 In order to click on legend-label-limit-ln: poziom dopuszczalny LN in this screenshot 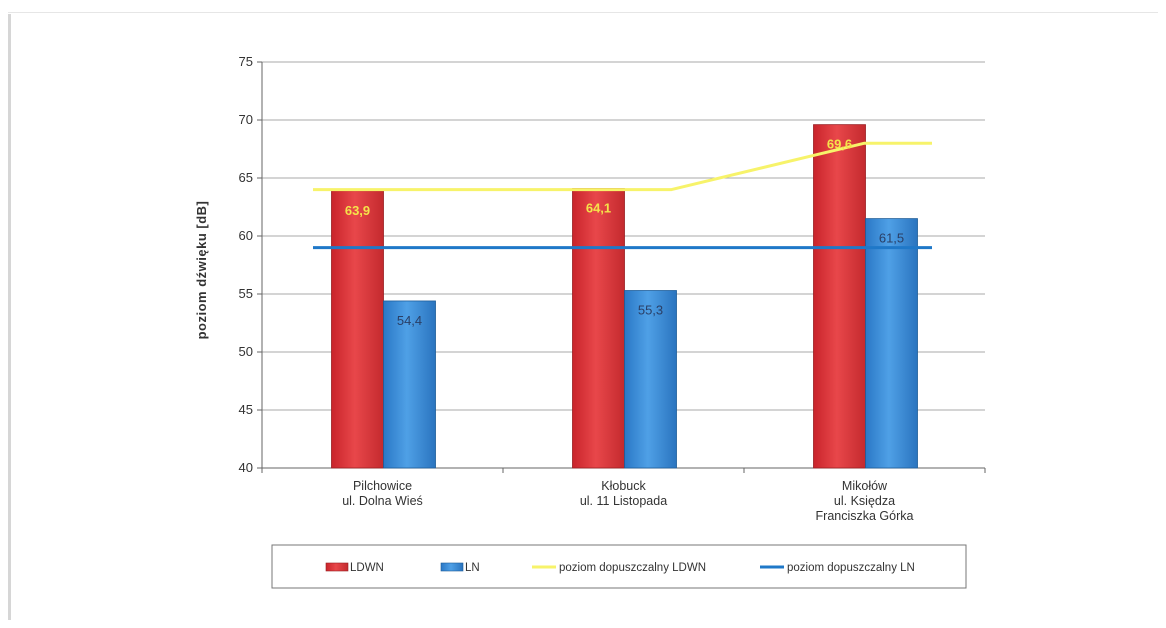, I will do `click(851, 568)`.